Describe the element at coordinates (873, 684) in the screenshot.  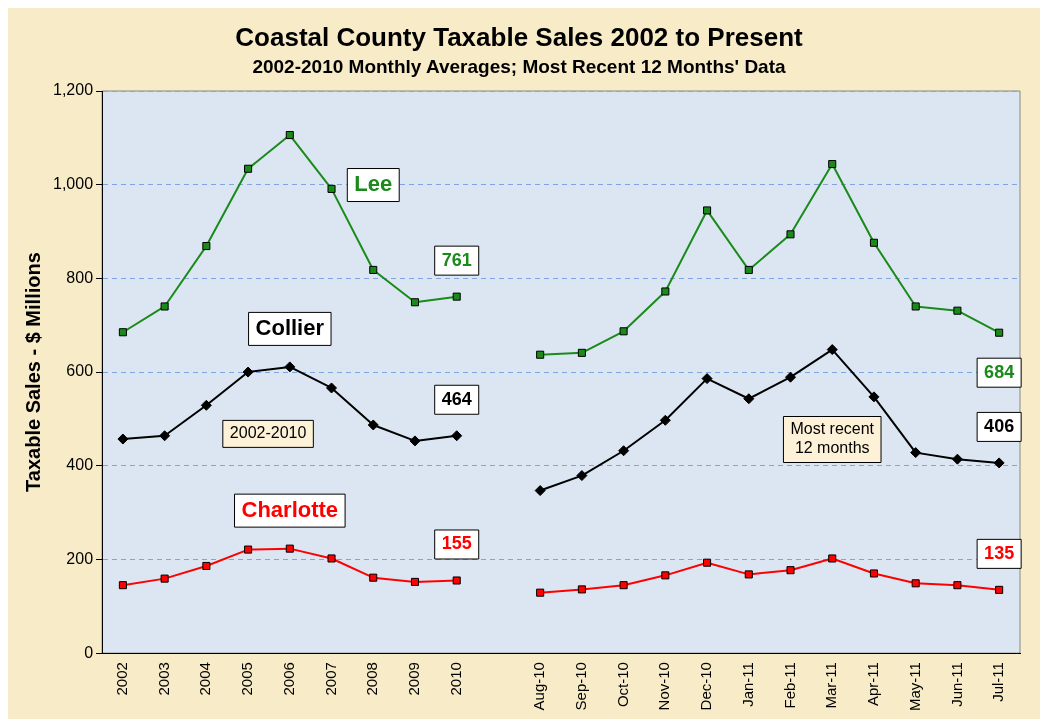
I see `x-tick-label: Apr-11` at that location.